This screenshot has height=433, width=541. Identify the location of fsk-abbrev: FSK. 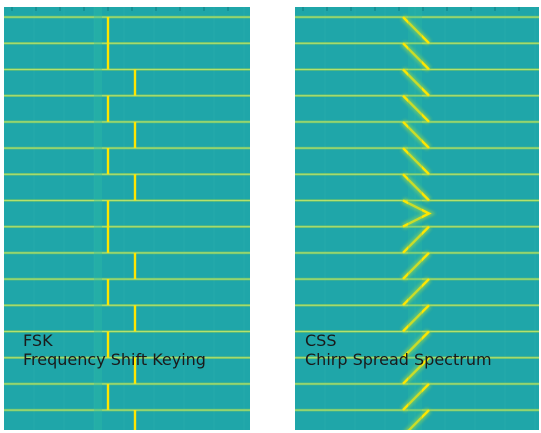
(38, 340).